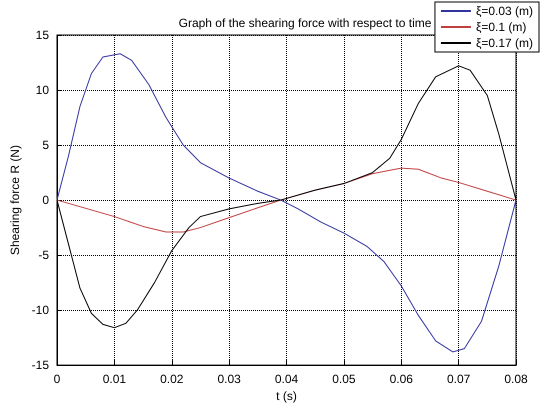 This screenshot has height=407, width=541. Describe the element at coordinates (305, 23) in the screenshot. I see `chart-title: Graph of the shearing force with respect to time` at that location.